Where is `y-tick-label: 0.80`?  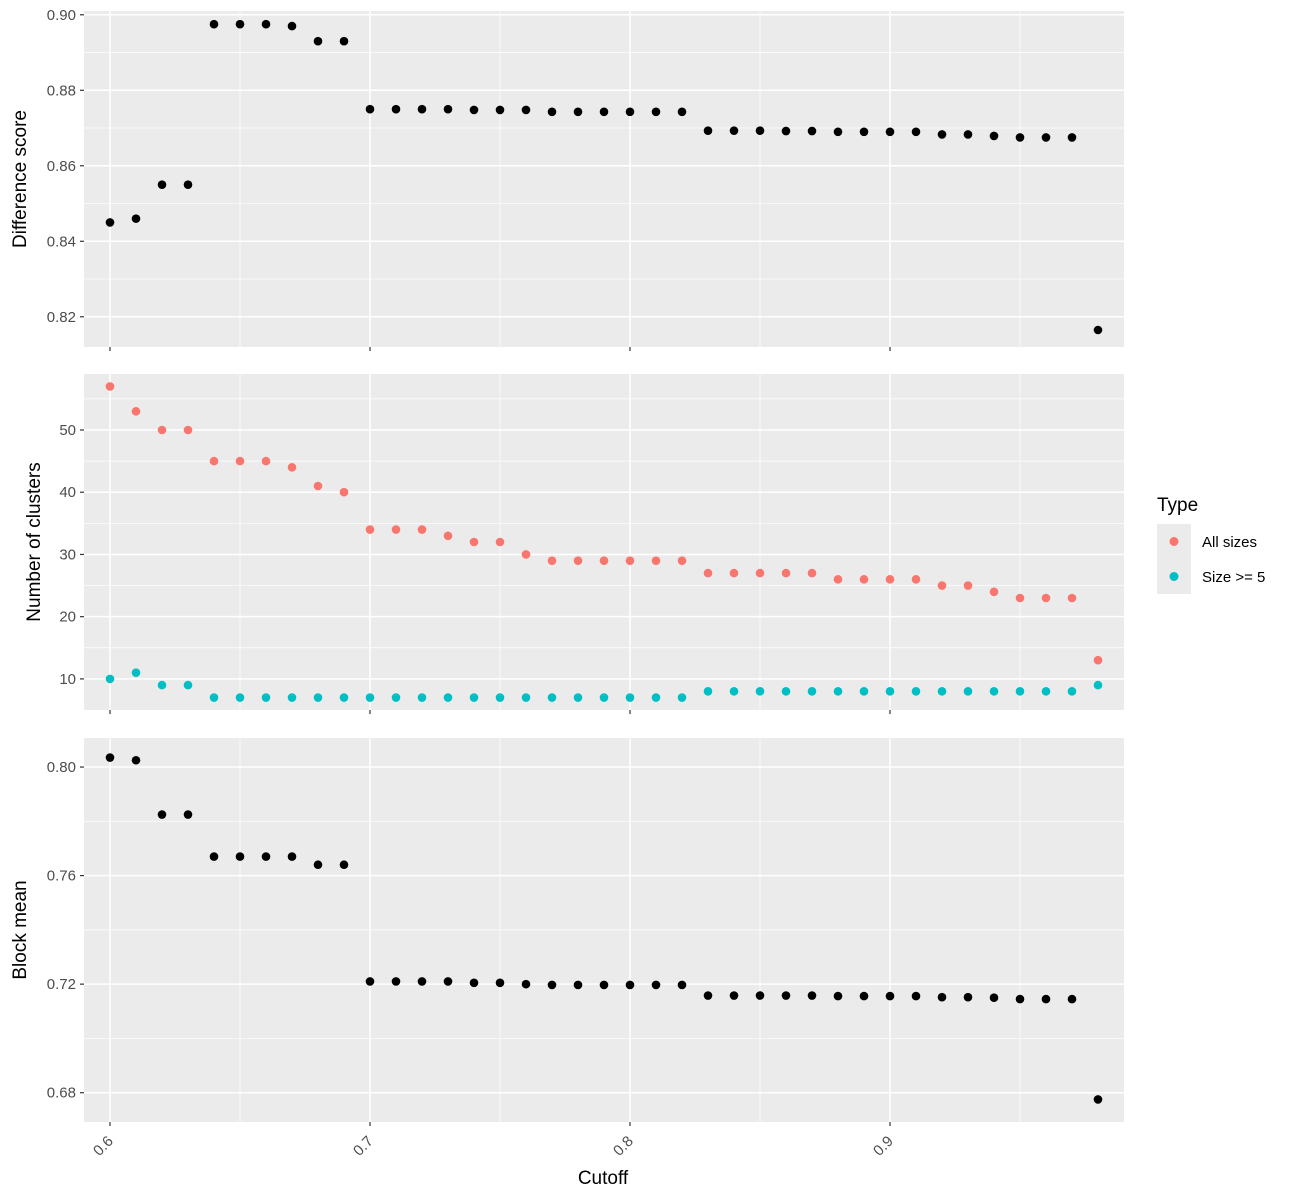 y-tick-label: 0.80 is located at coordinates (61, 767).